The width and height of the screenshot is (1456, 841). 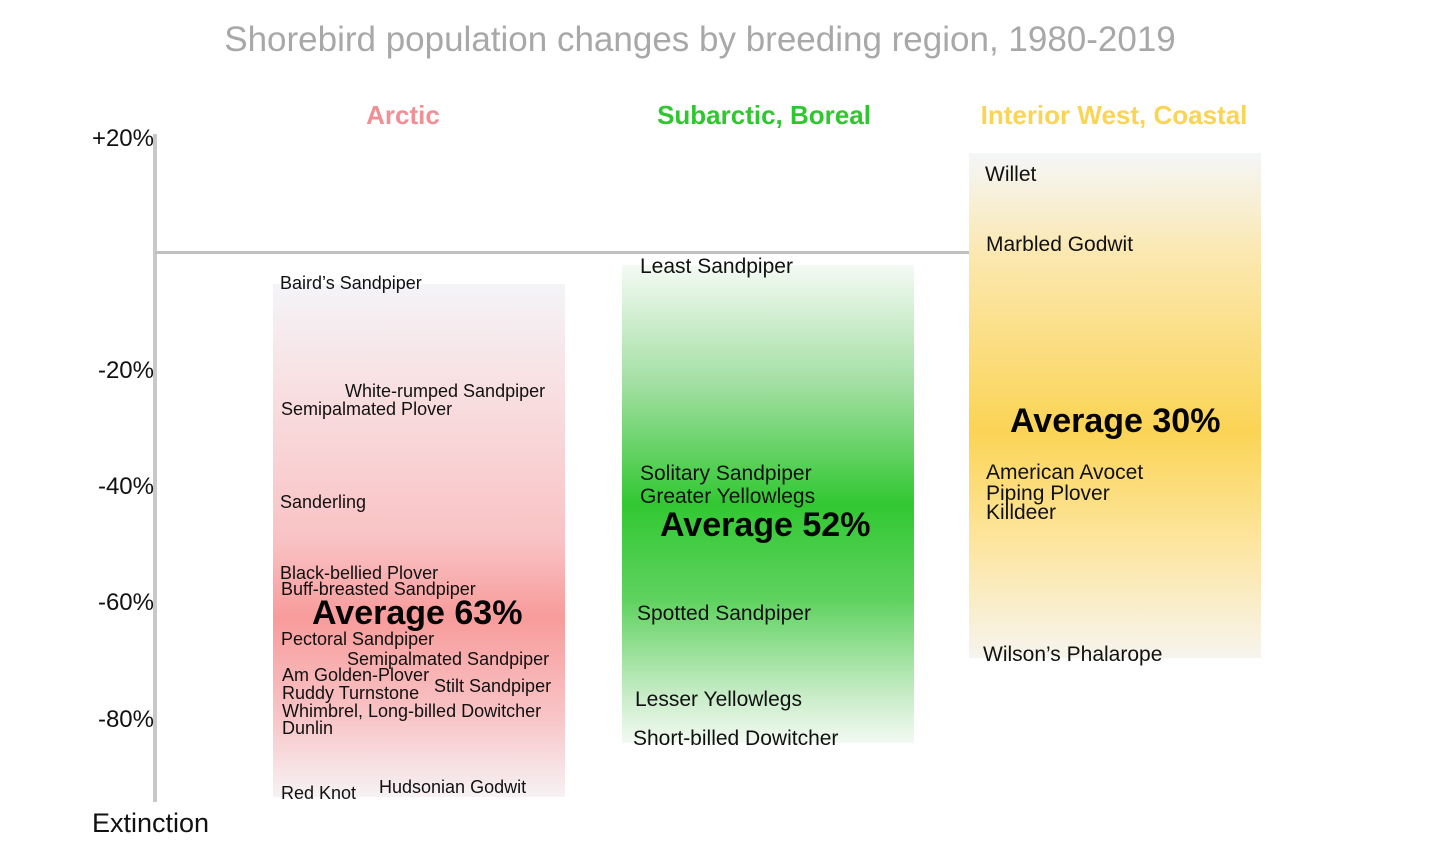 I want to click on region-title-subarctic: Subarctic, Boreal, so click(x=764, y=115).